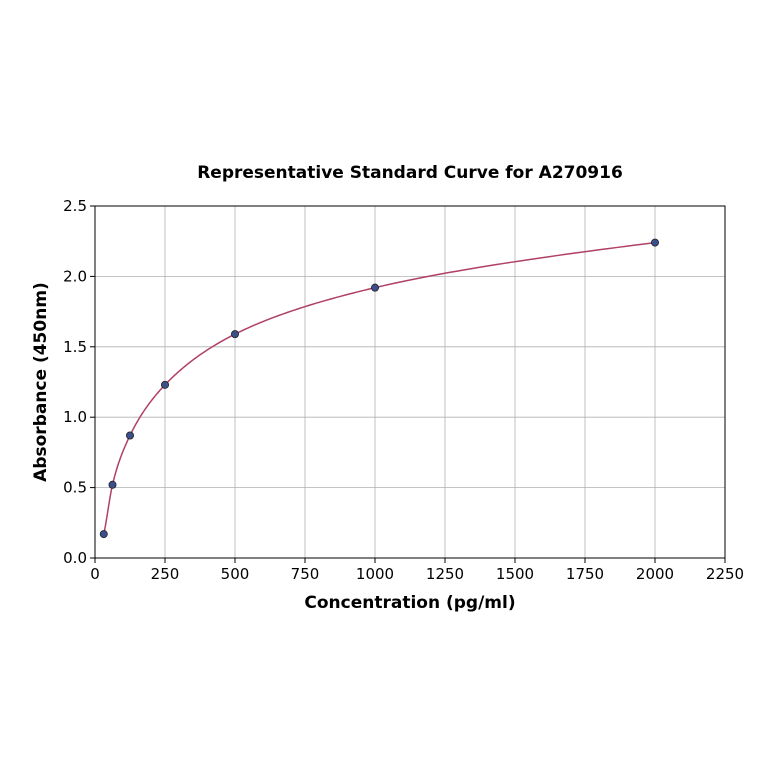 The height and width of the screenshot is (768, 764). What do you see at coordinates (305, 574) in the screenshot?
I see `x-tick-label: 750` at bounding box center [305, 574].